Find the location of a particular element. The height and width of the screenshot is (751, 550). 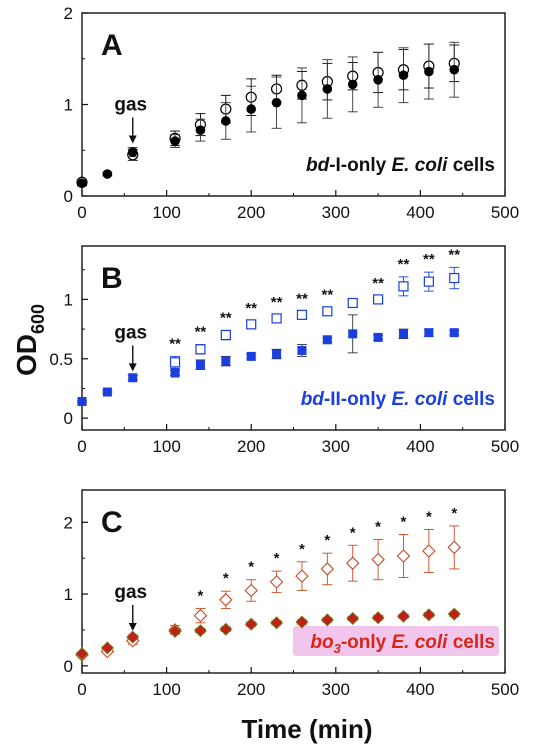

y-tick-label: 0.5 is located at coordinates (61, 359).